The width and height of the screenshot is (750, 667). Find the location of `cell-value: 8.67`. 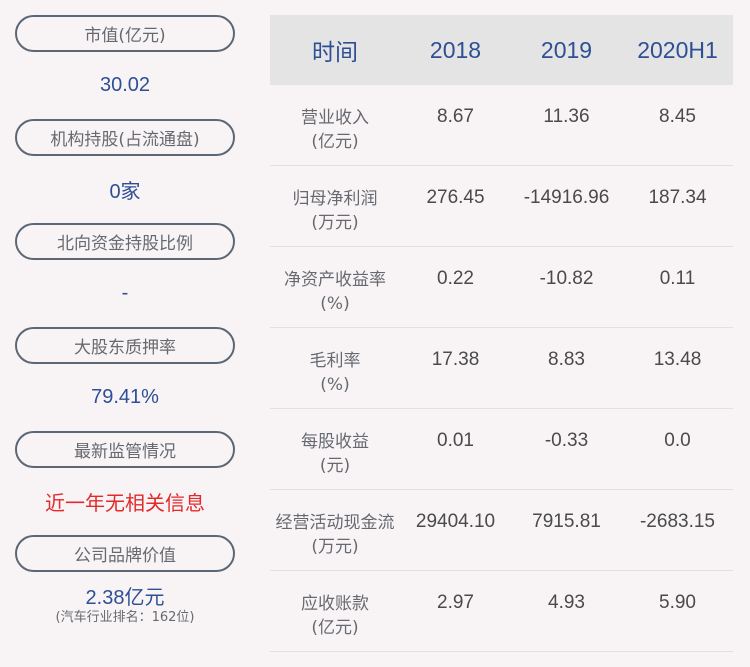

cell-value: 8.67 is located at coordinates (455, 116).